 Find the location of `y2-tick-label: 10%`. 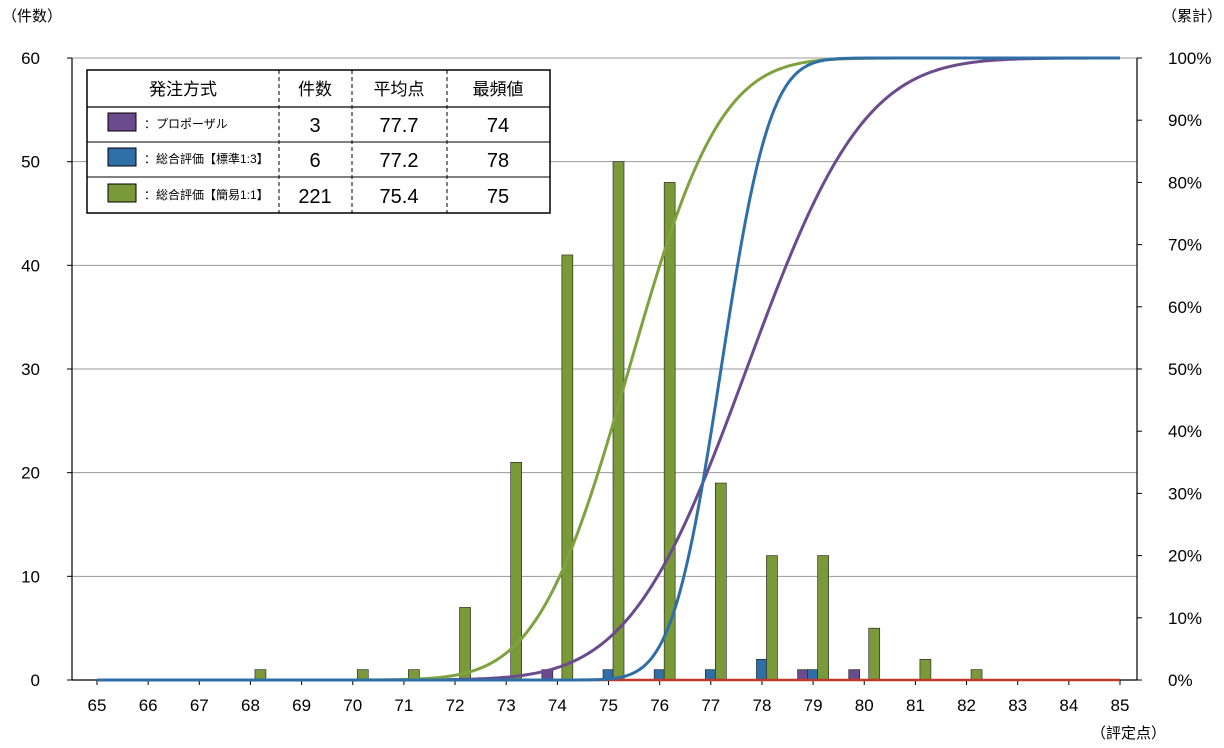

y2-tick-label: 10% is located at coordinates (1185, 618).